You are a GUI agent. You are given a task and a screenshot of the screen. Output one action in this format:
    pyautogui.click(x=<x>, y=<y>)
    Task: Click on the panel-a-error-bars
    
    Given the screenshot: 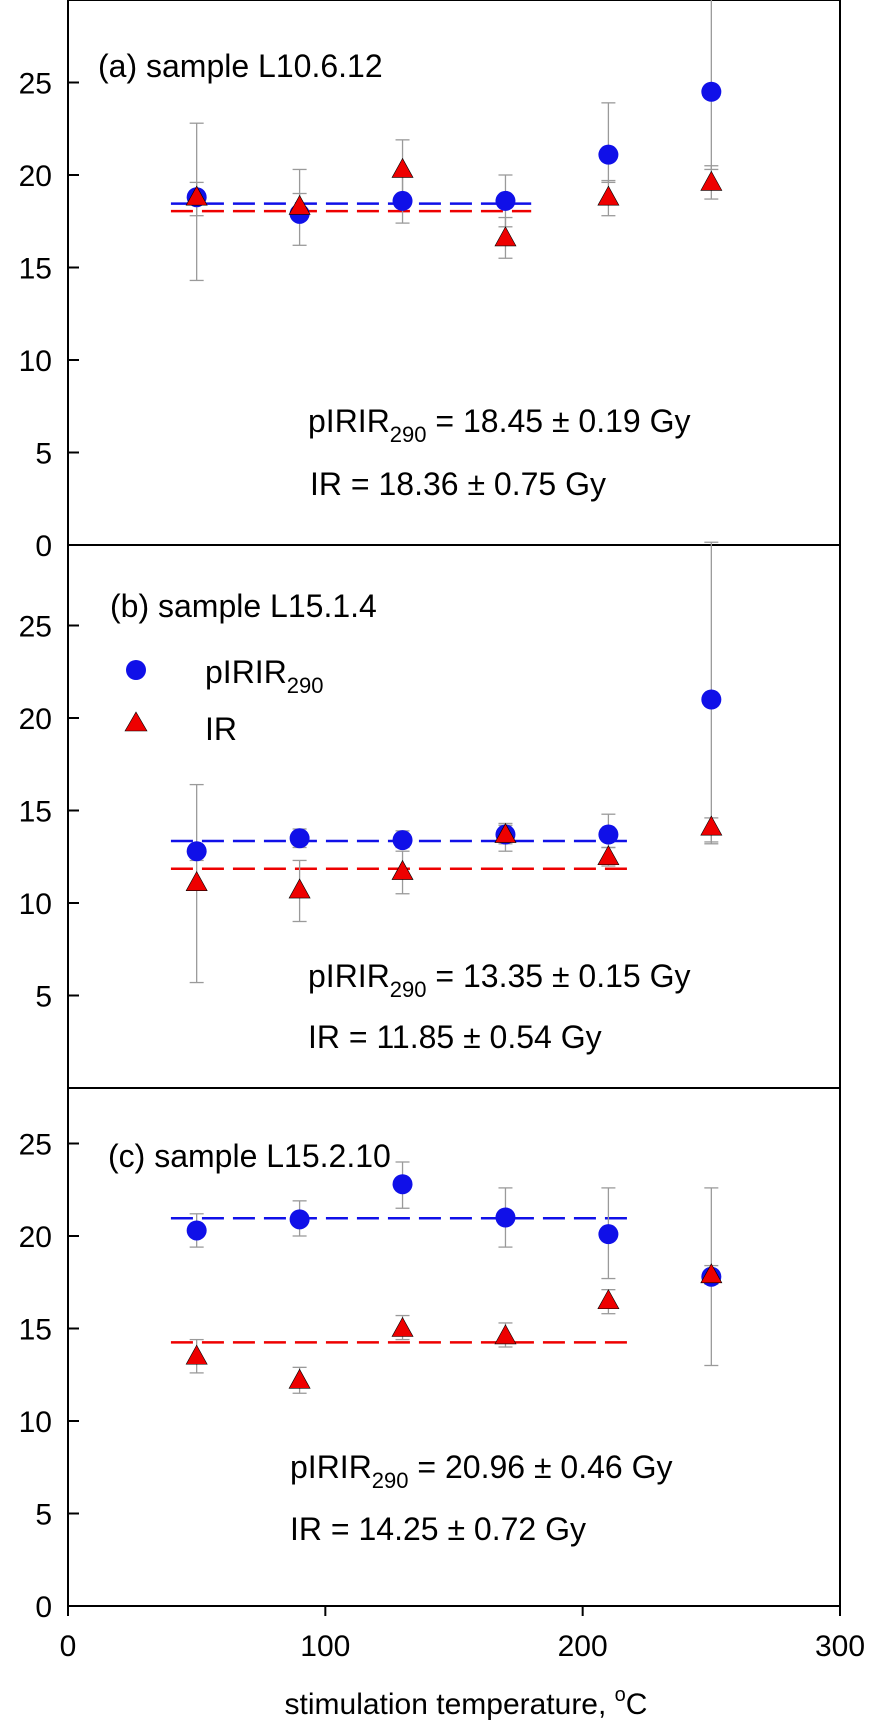 What is the action you would take?
    pyautogui.click(x=454, y=141)
    